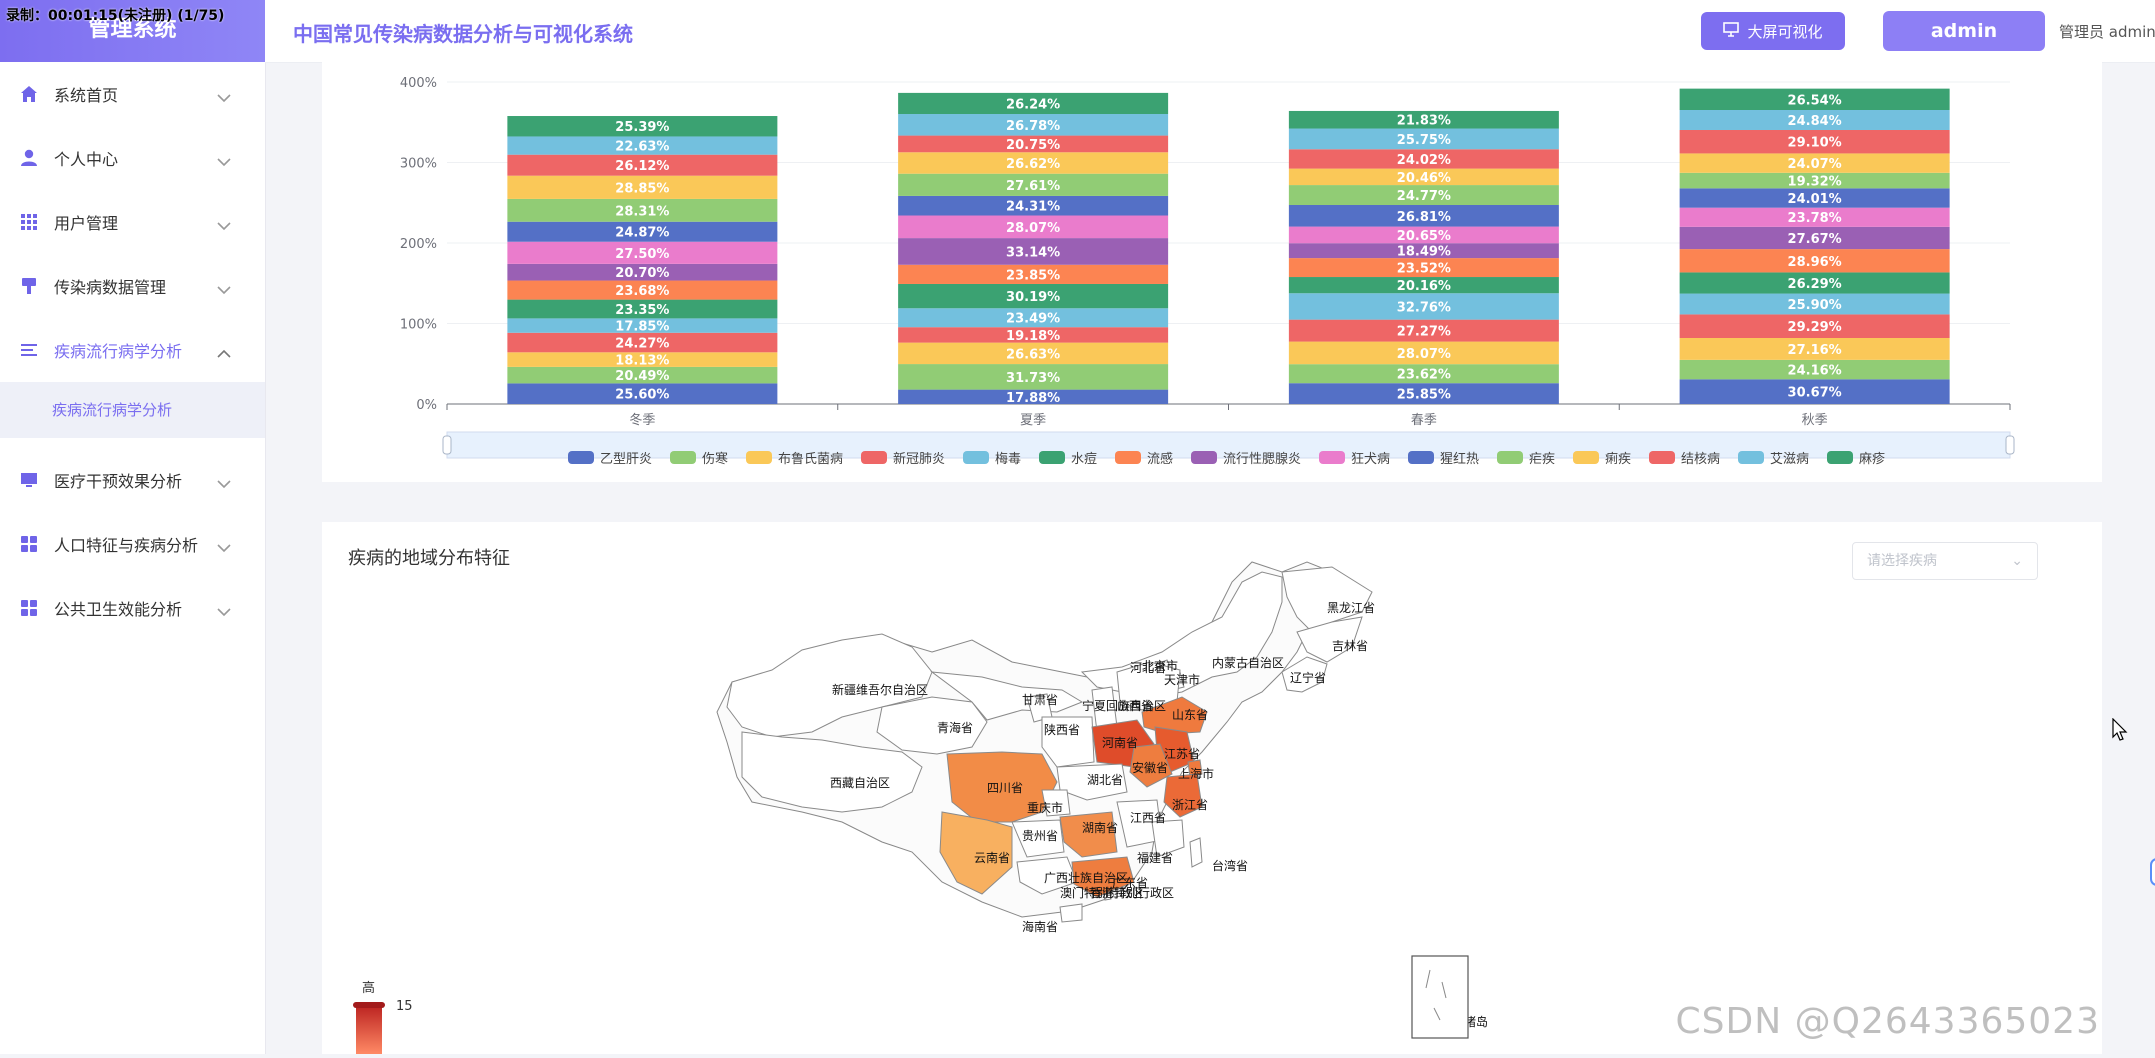 The image size is (2155, 1058). I want to click on province-label: 天津市, so click(1182, 679).